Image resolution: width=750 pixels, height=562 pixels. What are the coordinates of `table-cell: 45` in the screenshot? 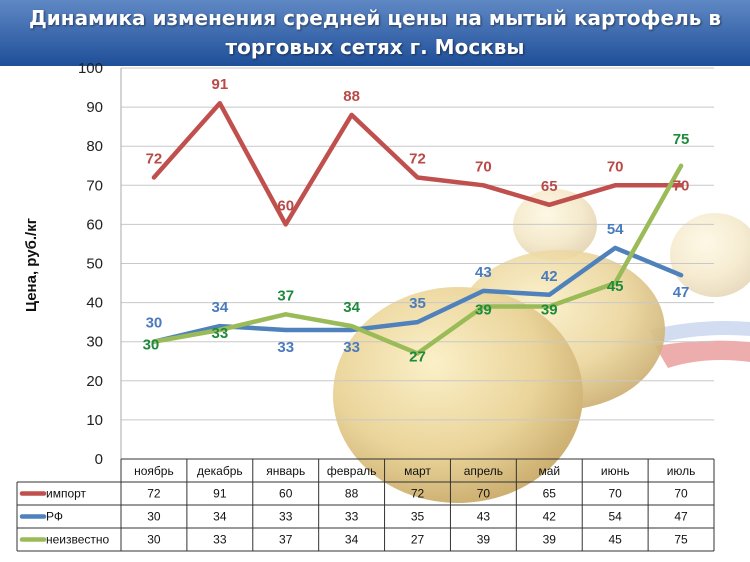 It's located at (615, 540).